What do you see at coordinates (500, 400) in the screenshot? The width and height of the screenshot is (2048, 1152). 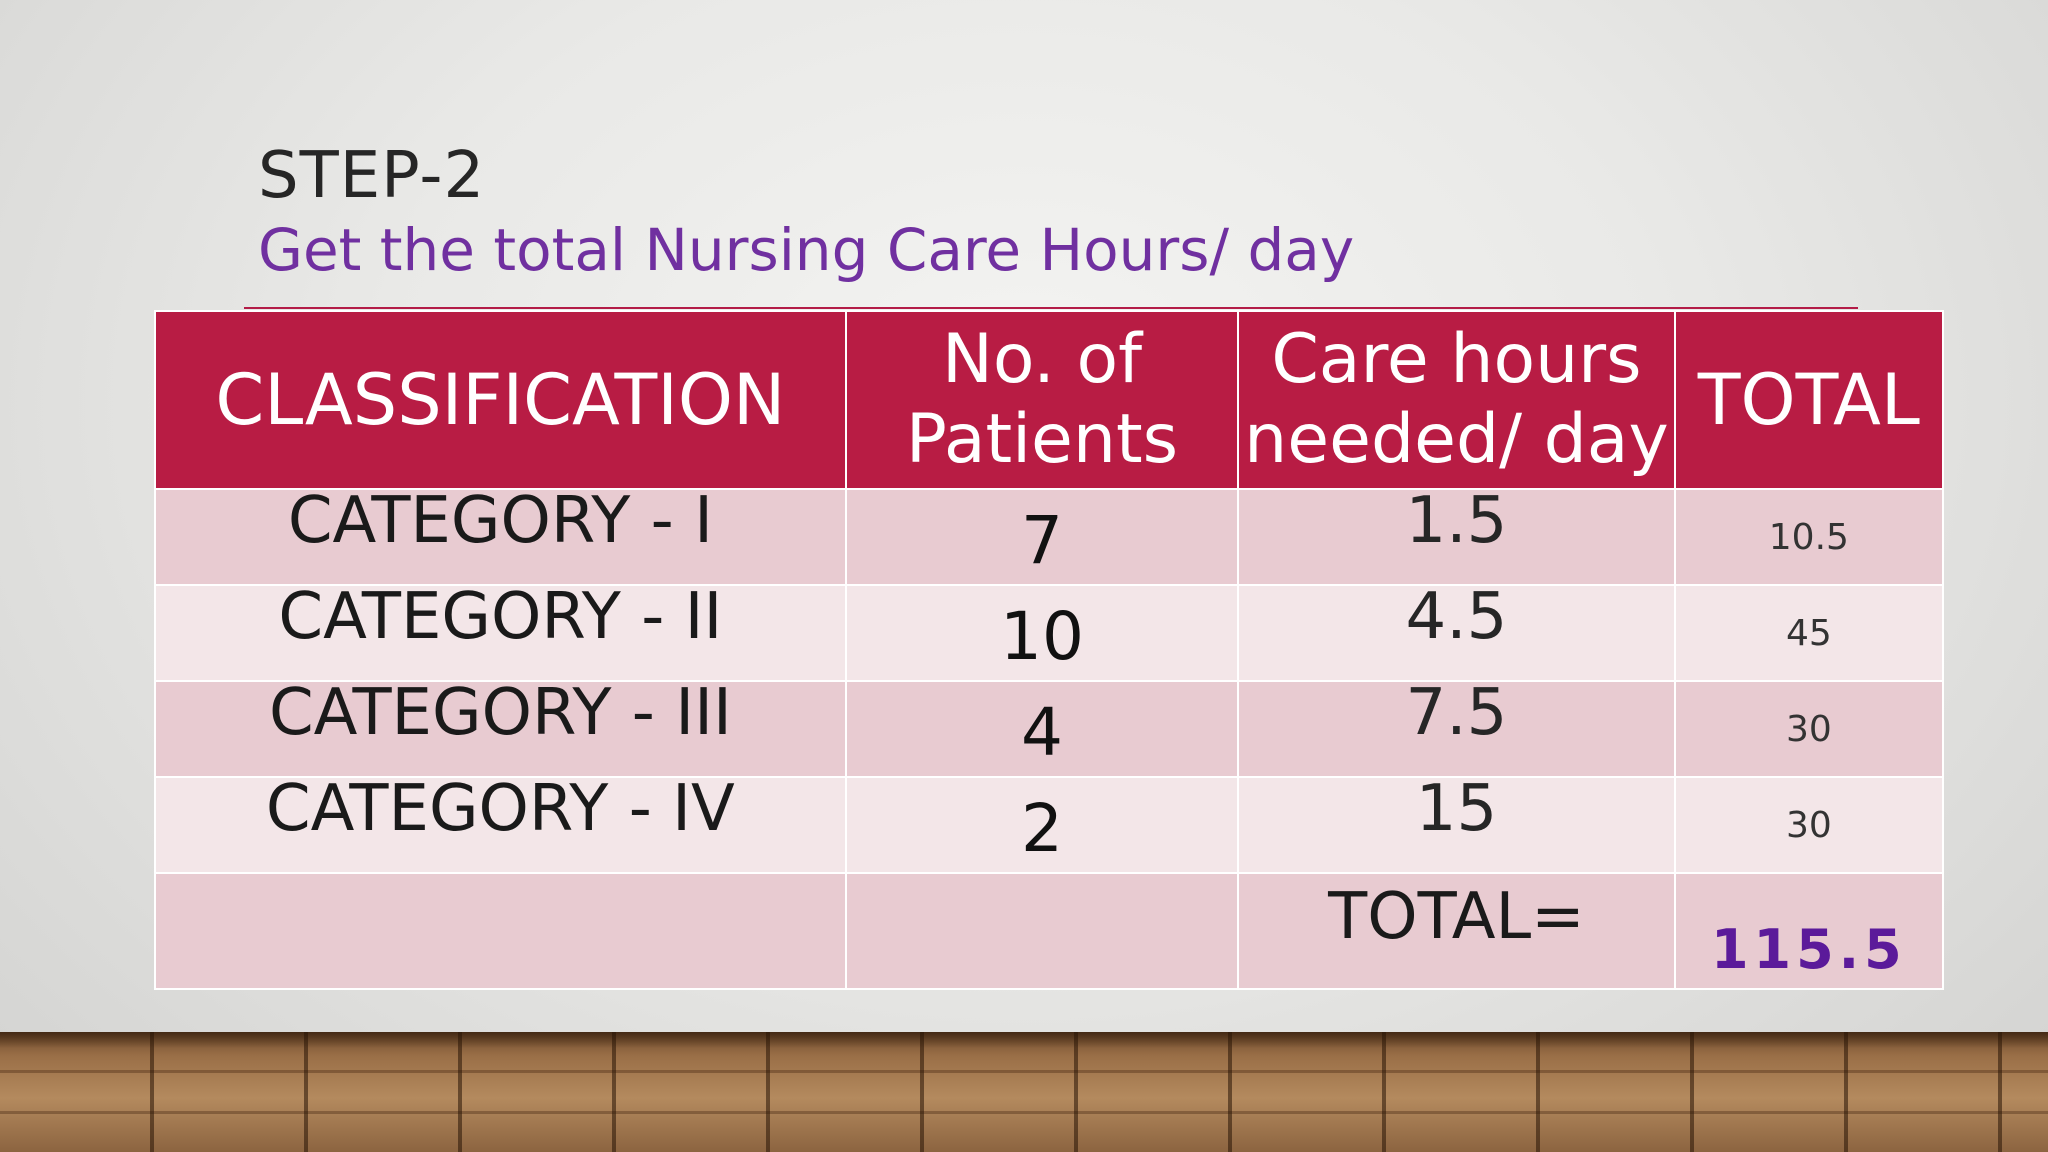 I see `header-classification: CLASSIFICATION` at bounding box center [500, 400].